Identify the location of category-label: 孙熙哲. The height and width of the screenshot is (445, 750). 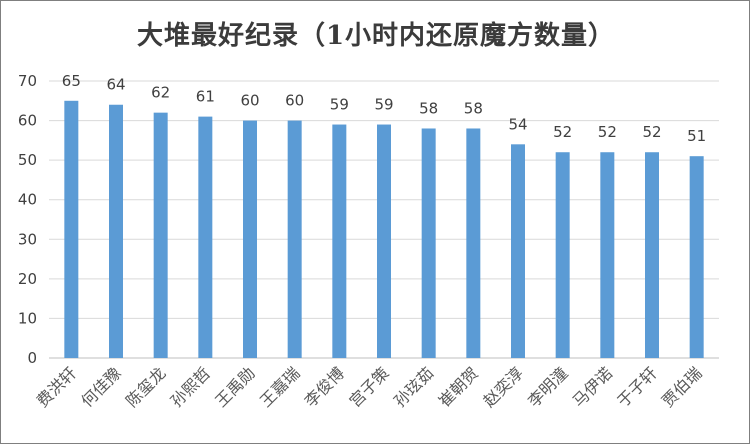
(190, 386).